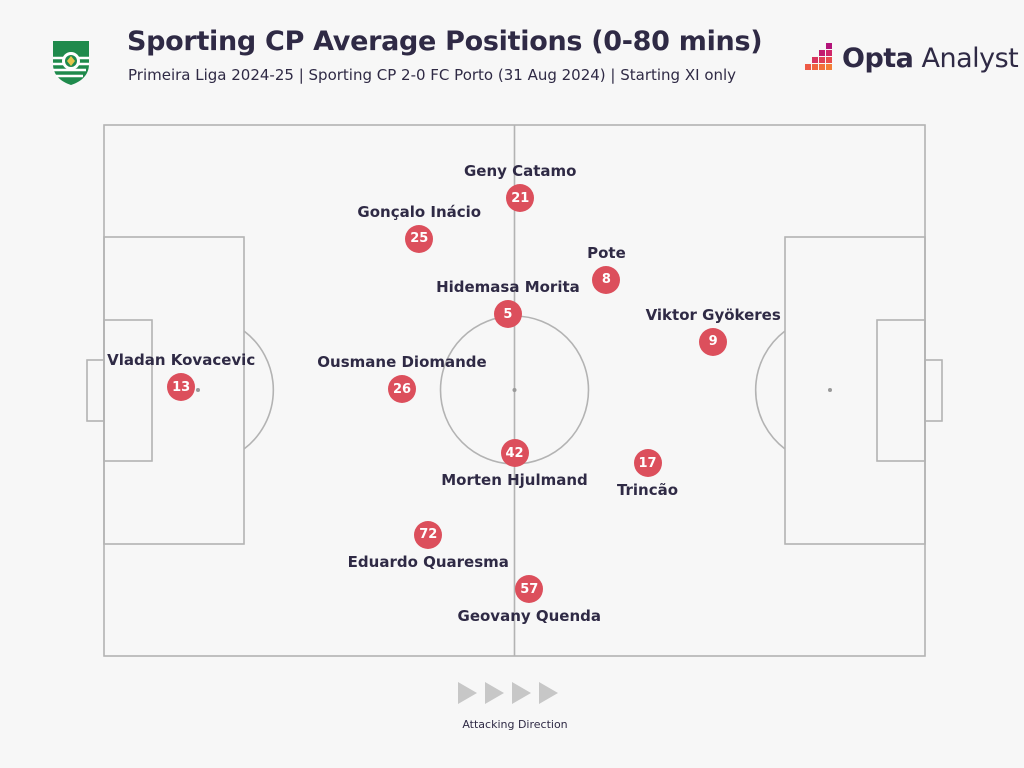 The image size is (1024, 768). Describe the element at coordinates (419, 238) in the screenshot. I see `player-marker: 25` at that location.